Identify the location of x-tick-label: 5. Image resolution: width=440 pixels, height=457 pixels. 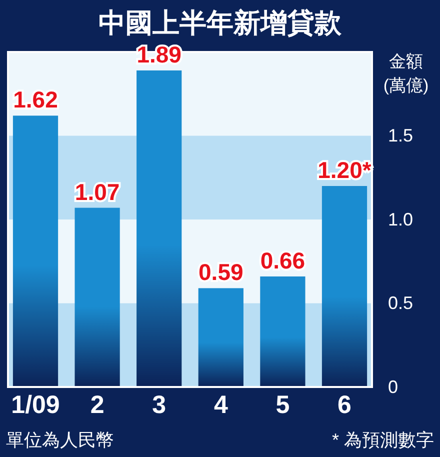
(283, 404).